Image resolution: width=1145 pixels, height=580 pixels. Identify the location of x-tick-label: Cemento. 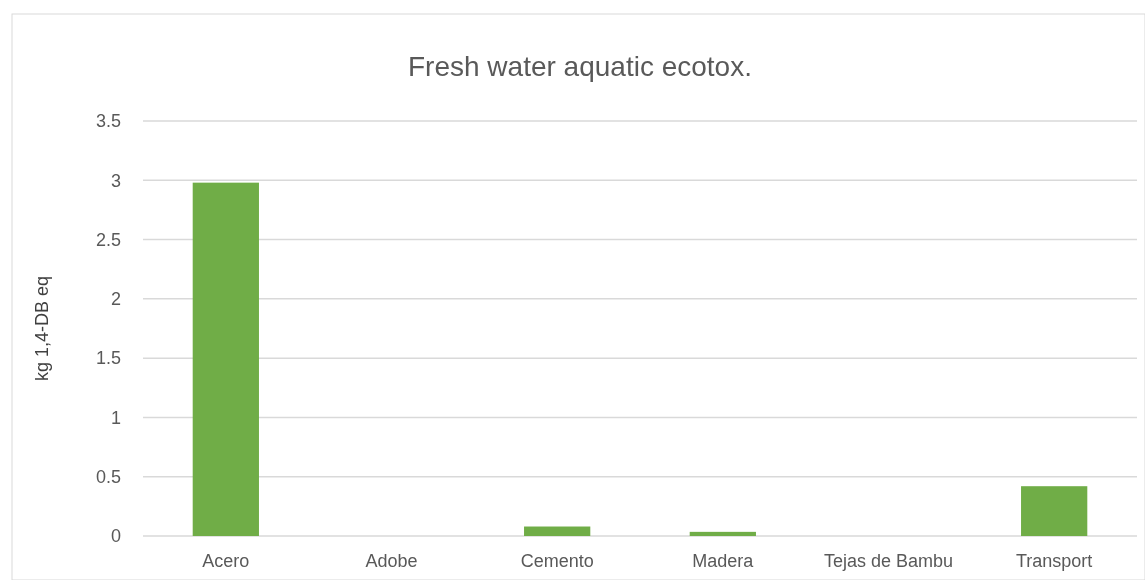
(557, 561).